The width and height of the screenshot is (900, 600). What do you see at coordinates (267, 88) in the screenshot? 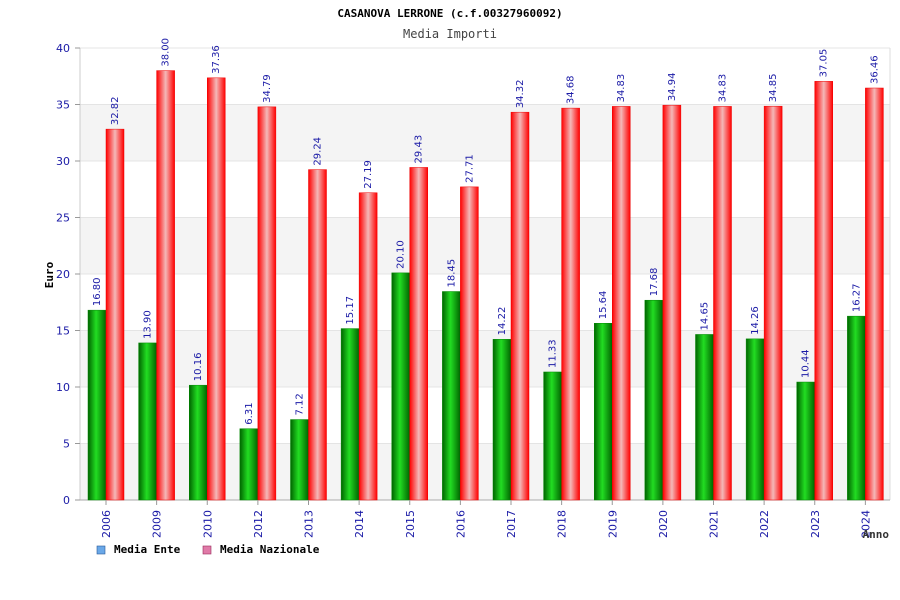
I see `bar-value-label: 34.79` at bounding box center [267, 88].